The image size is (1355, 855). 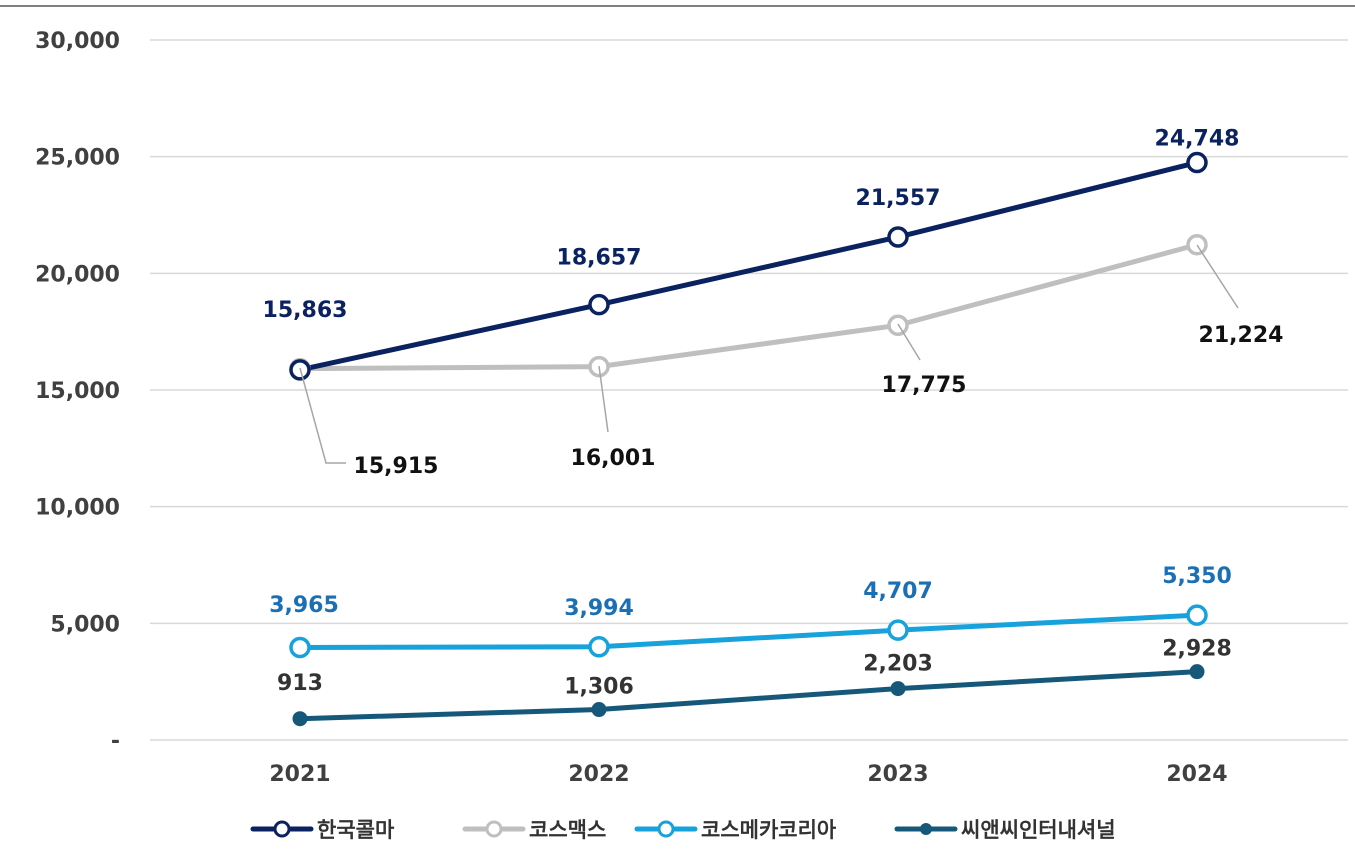 I want to click on data-label: 24,748, so click(x=1197, y=139).